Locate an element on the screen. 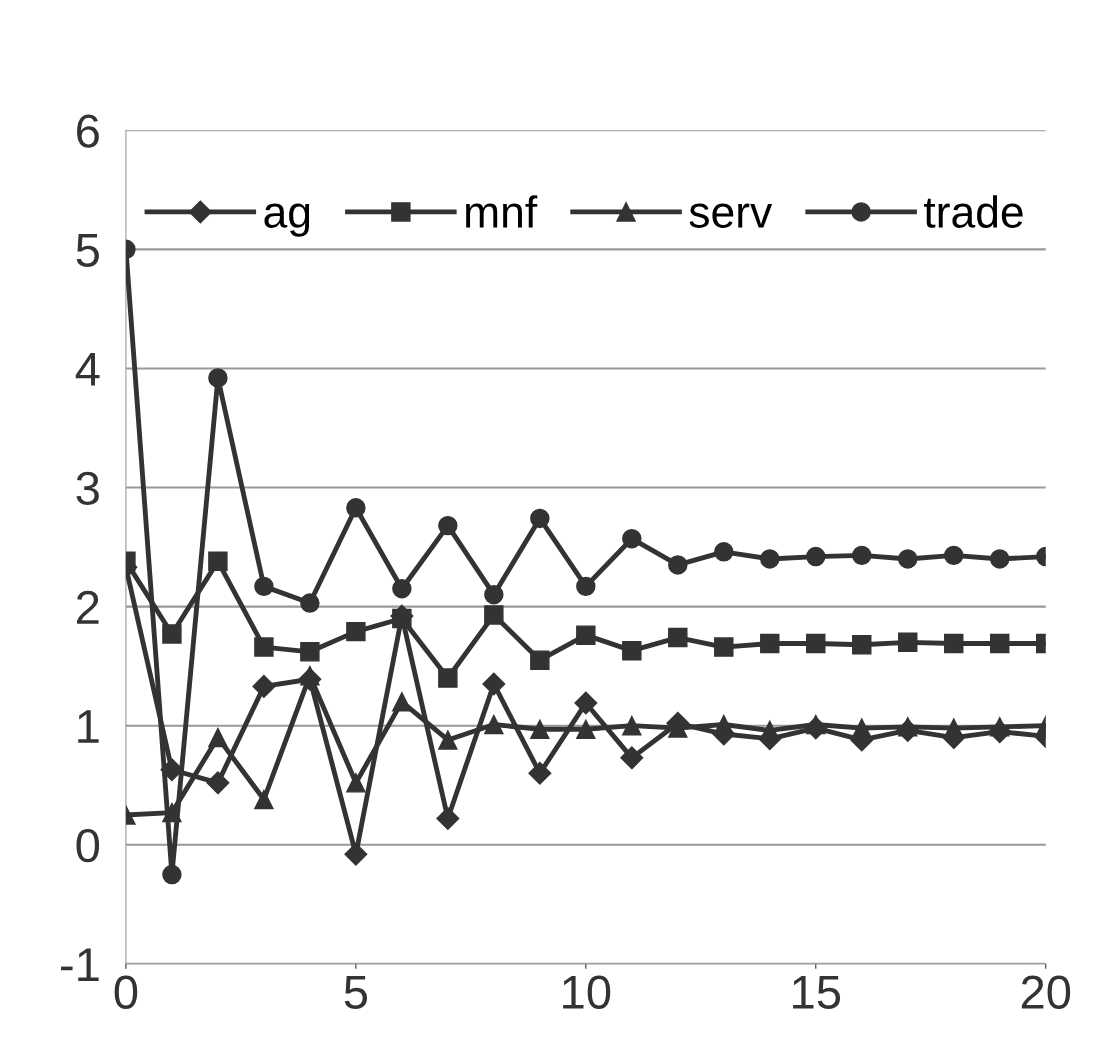 This screenshot has width=1095, height=1042. x-tick-label: 15 is located at coordinates (817, 992).